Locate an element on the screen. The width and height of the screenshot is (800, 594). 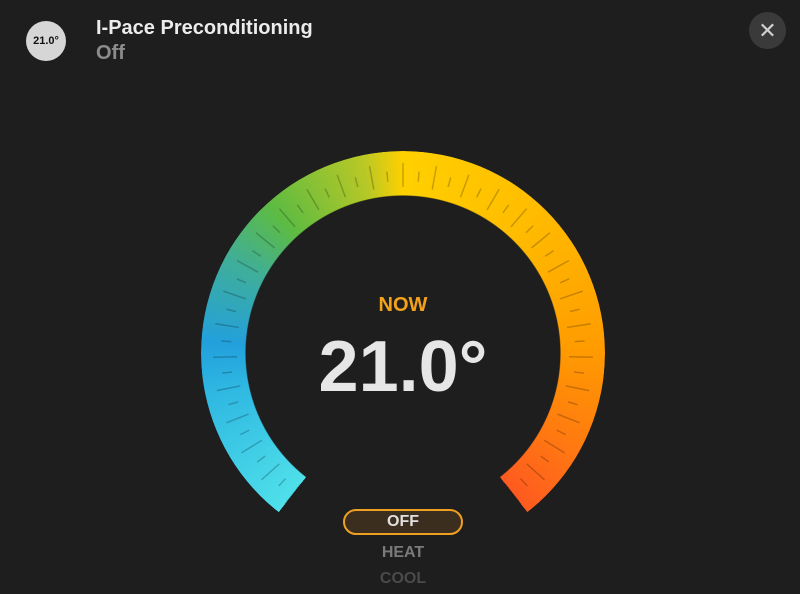
mode-off: OFF is located at coordinates (403, 522).